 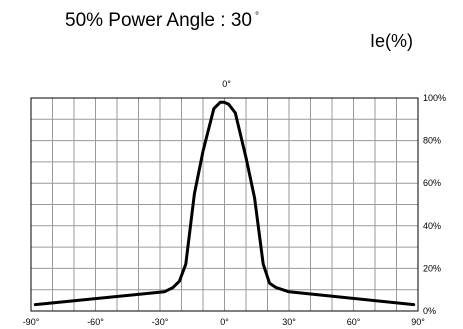 I want to click on y-tick-label: 60%, so click(x=432, y=183).